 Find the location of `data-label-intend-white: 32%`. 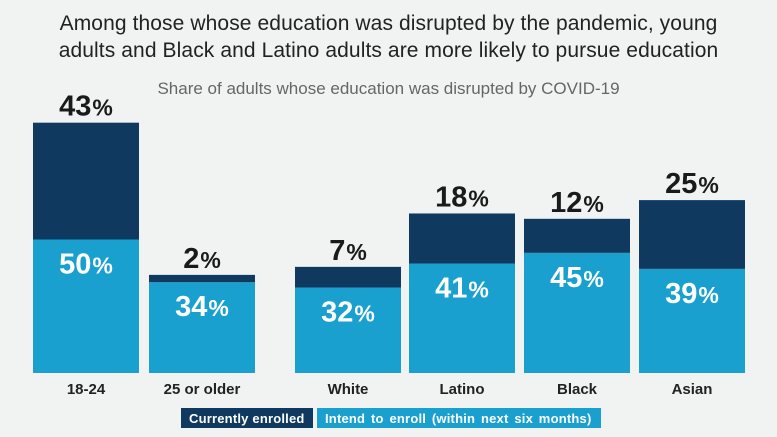

data-label-intend-white: 32% is located at coordinates (348, 313).